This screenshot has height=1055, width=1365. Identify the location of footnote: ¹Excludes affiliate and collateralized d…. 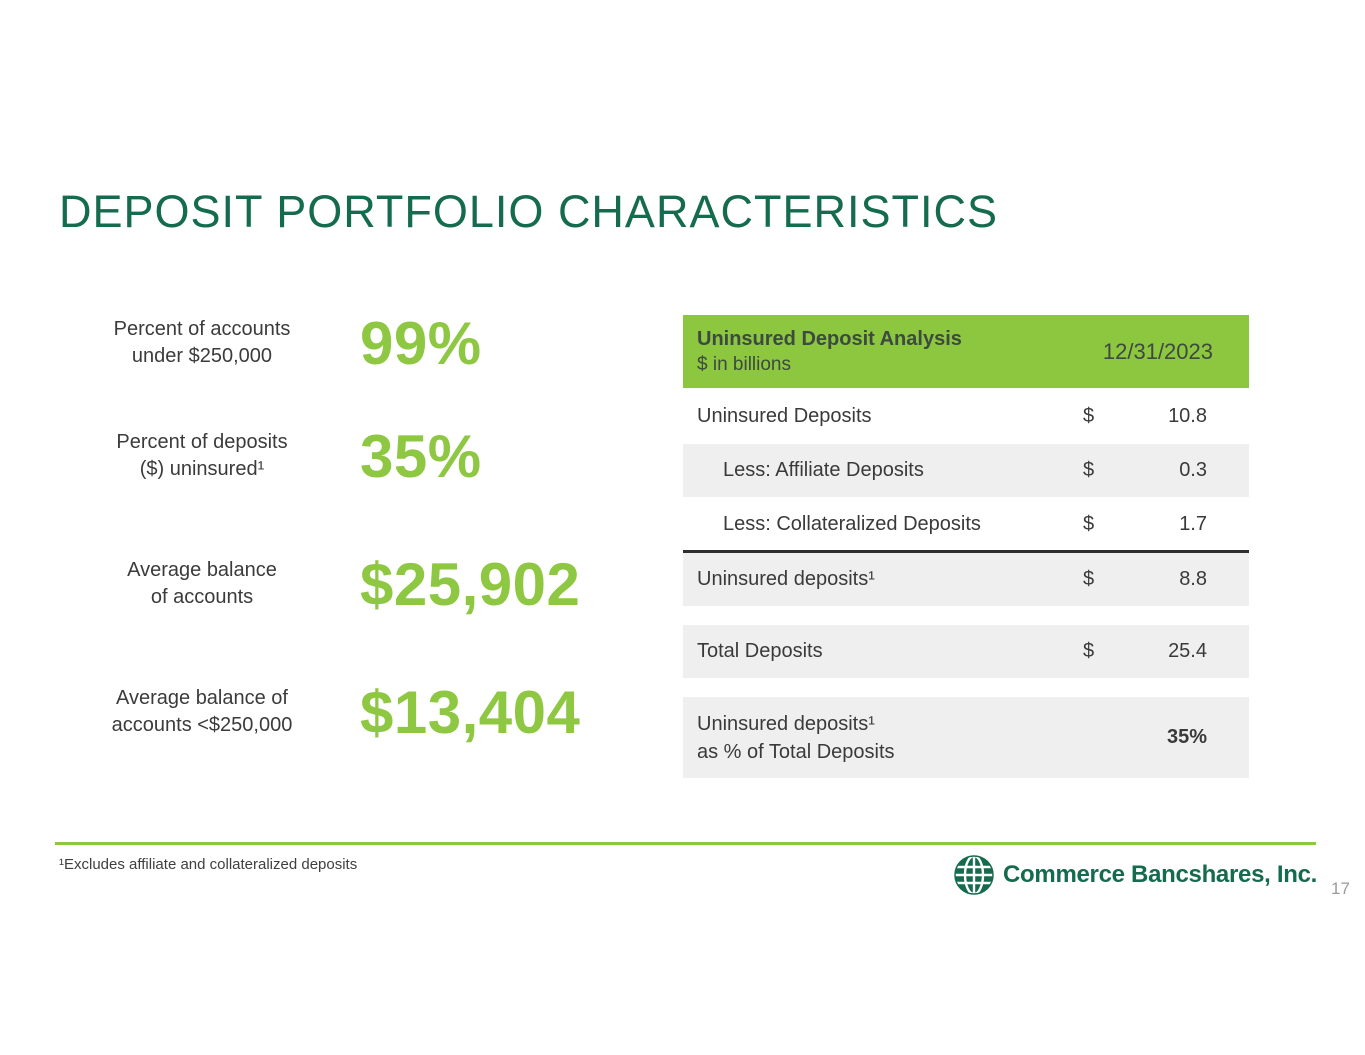
(208, 864).